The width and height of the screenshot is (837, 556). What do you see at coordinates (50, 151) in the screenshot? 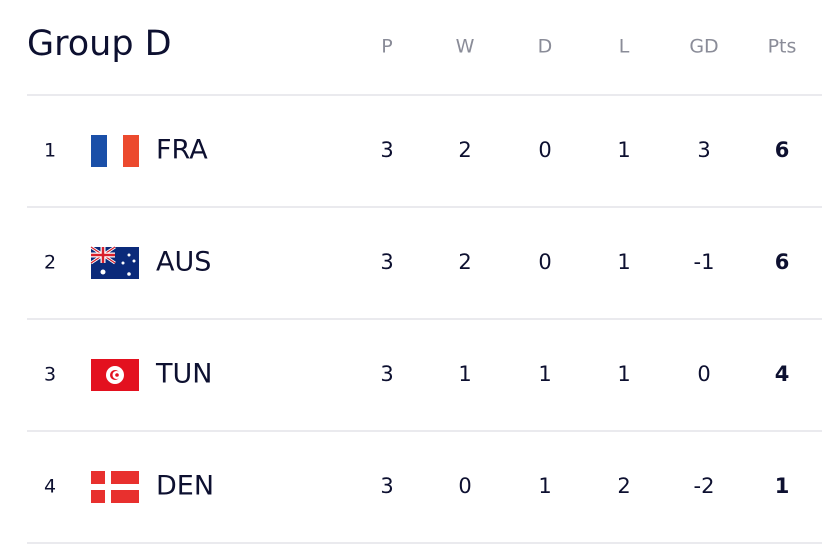
I see `rank: 1` at bounding box center [50, 151].